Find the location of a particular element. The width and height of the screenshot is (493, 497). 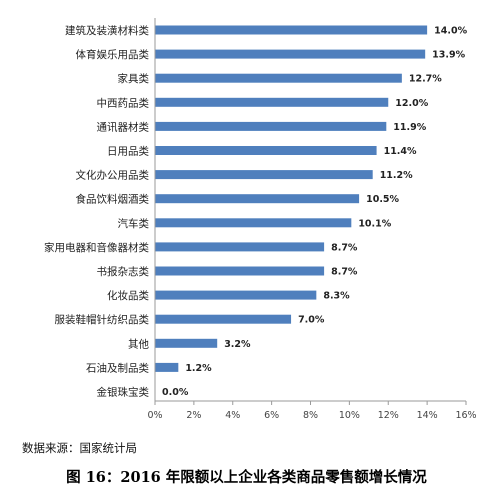

value-label: 7.0% is located at coordinates (311, 320).